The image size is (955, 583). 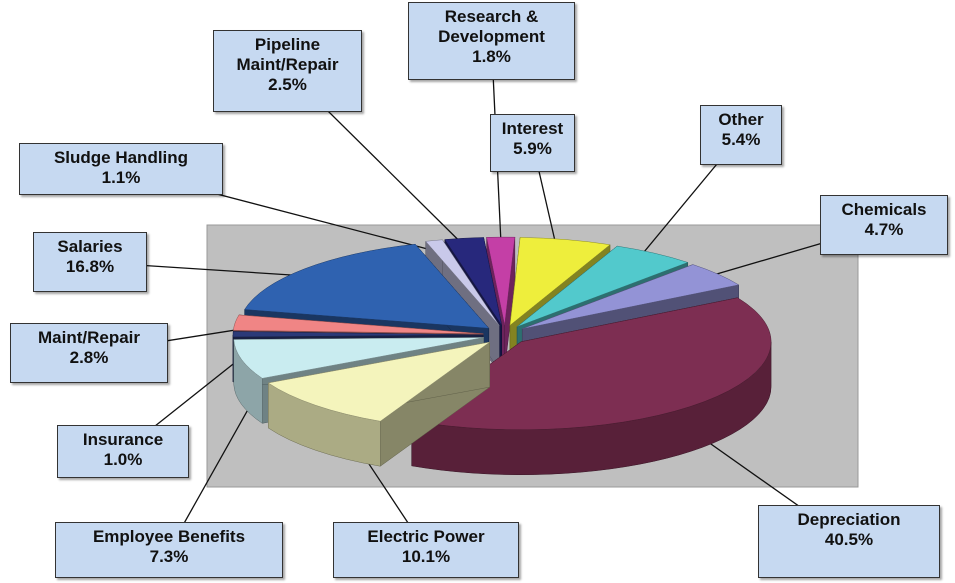 What do you see at coordinates (884, 229) in the screenshot?
I see `label-value: 4.7%` at bounding box center [884, 229].